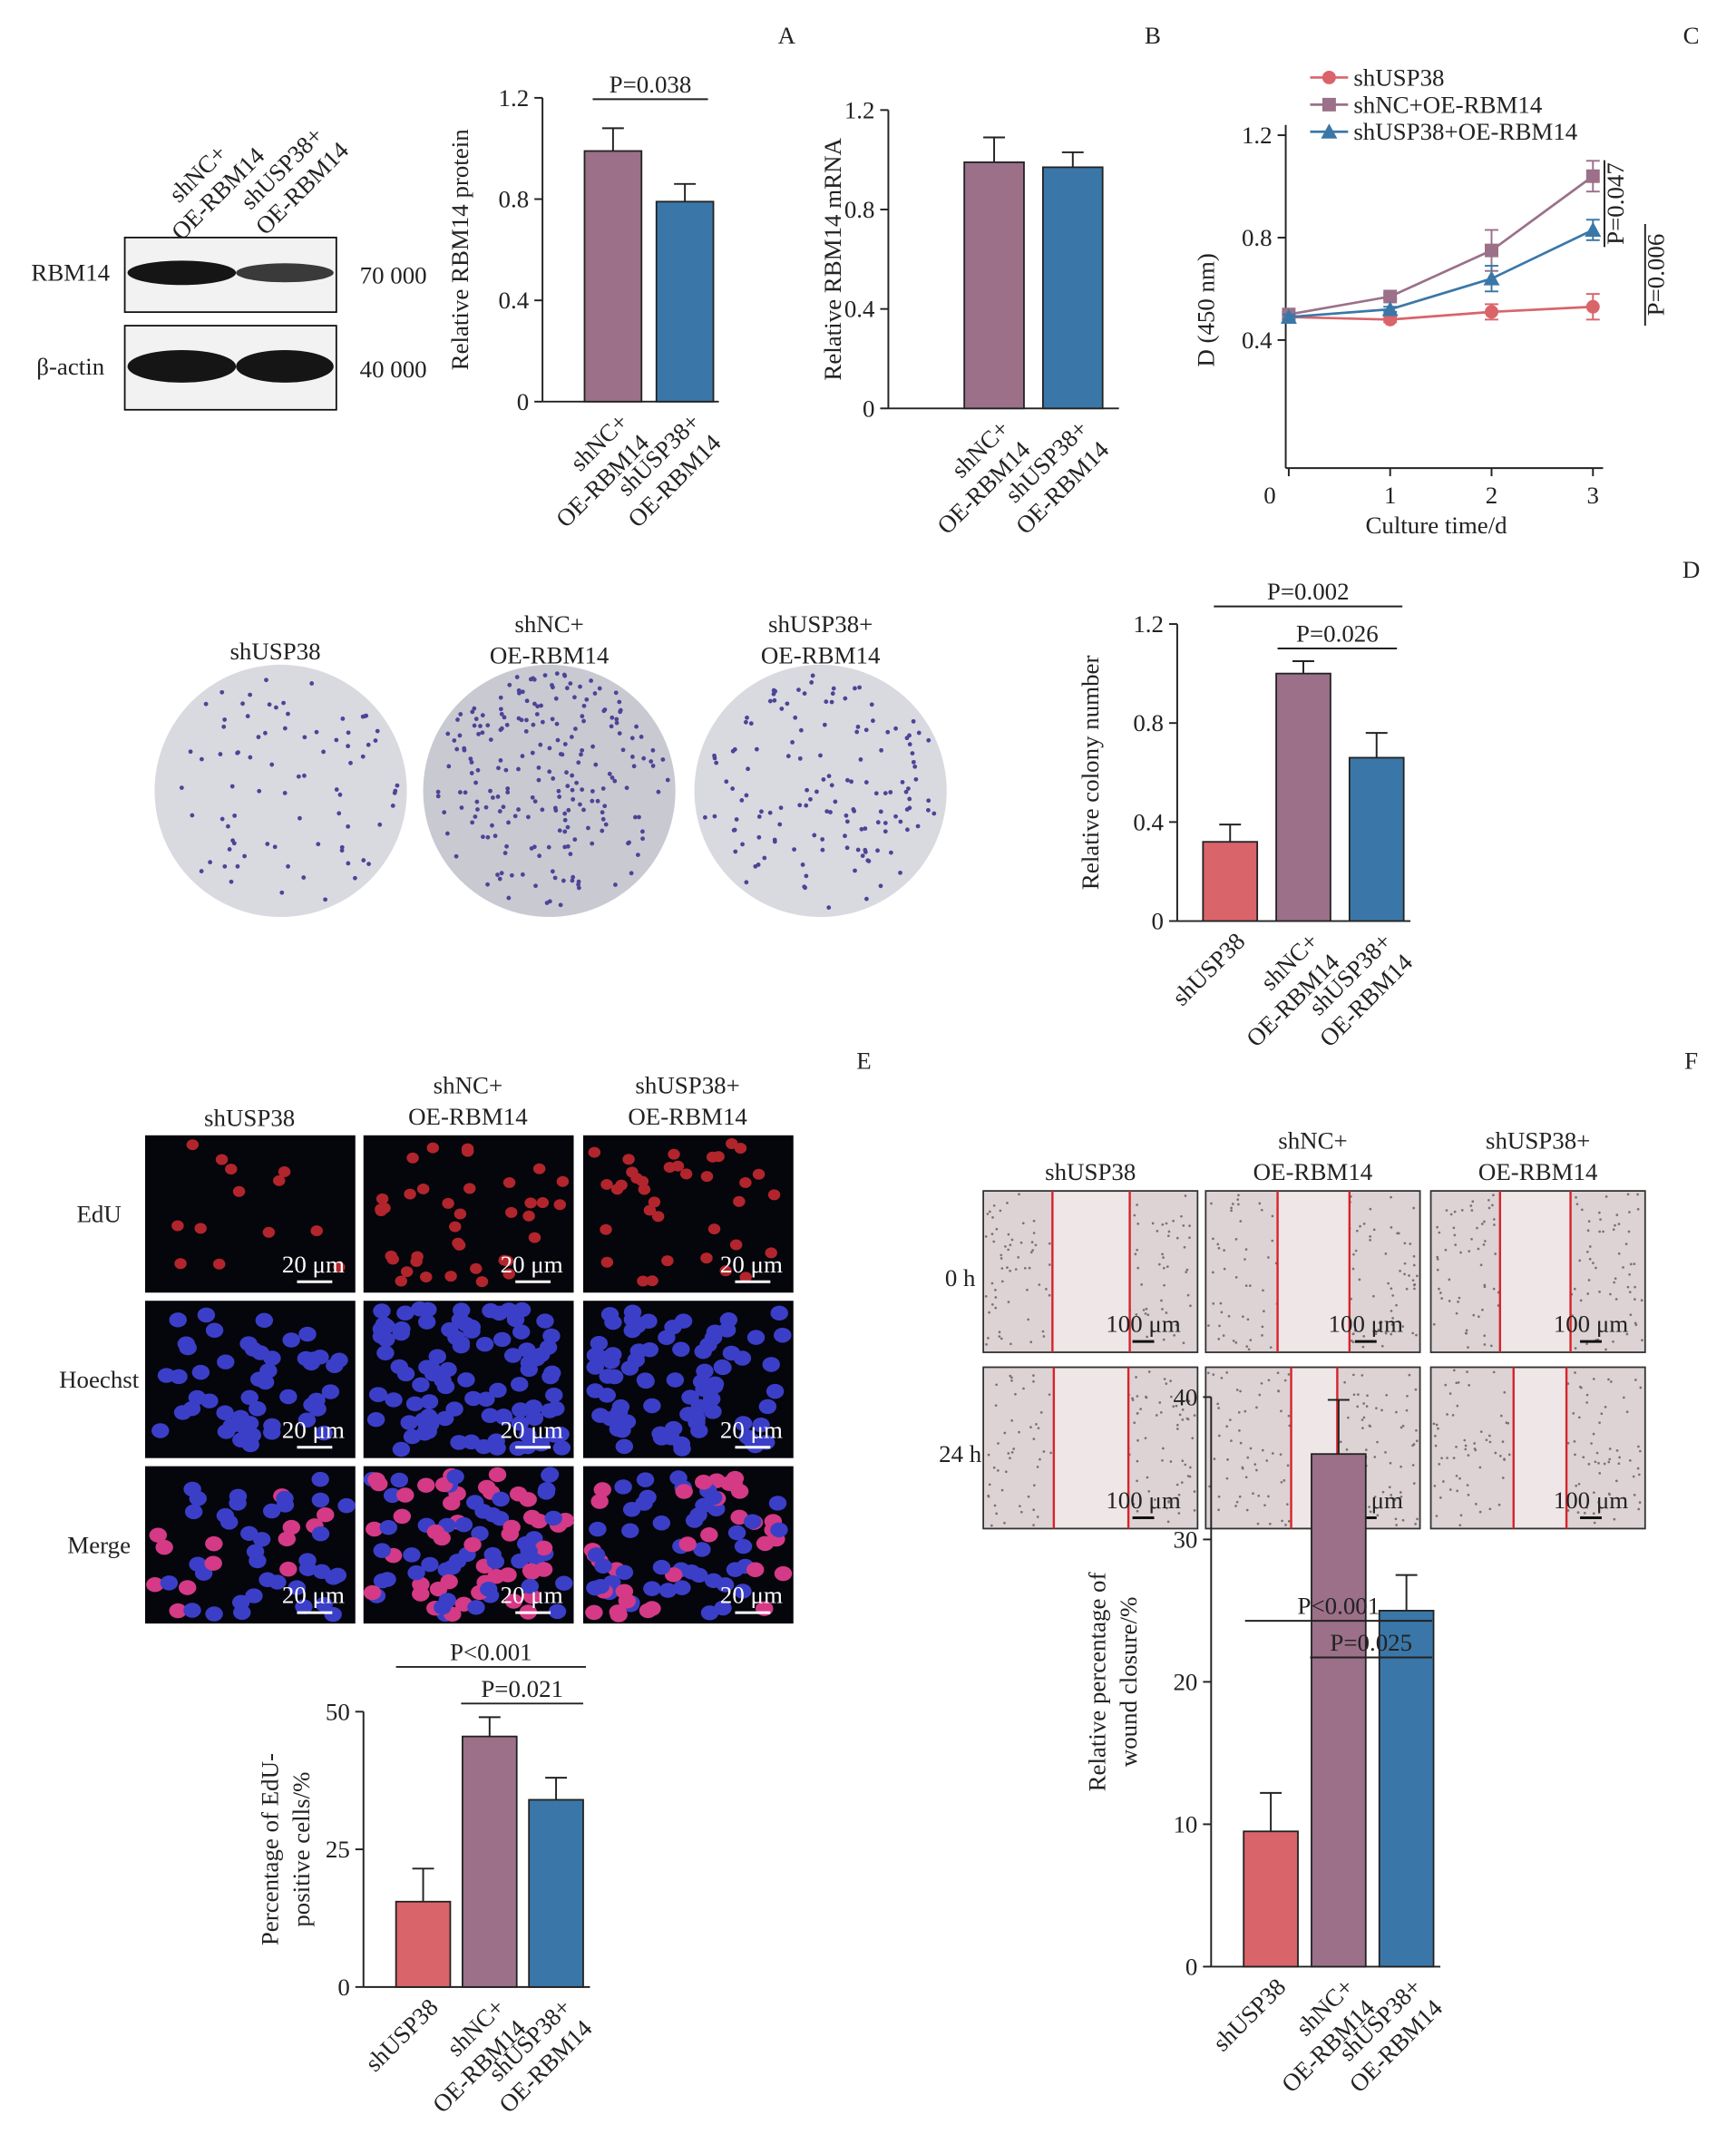  I want to click on point, so click(1390, 319).